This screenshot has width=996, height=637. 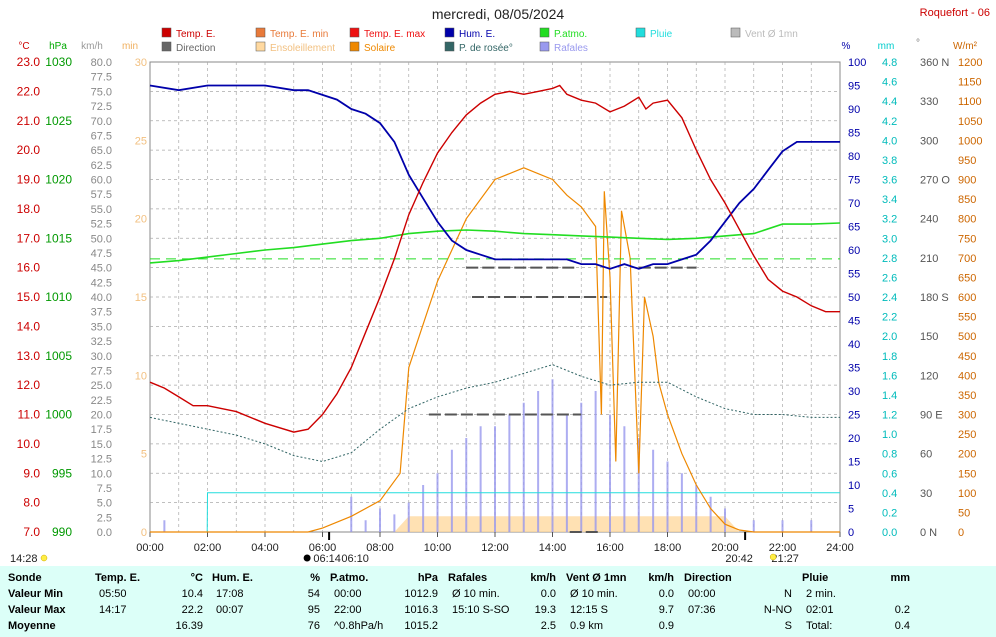 I want to click on summary-4-0-value: 0.0, so click(x=548, y=594).